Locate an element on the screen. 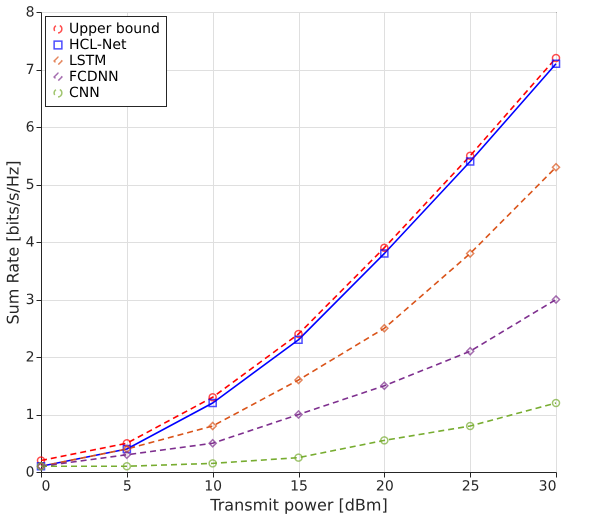  legend-label: LSTM is located at coordinates (87, 61).